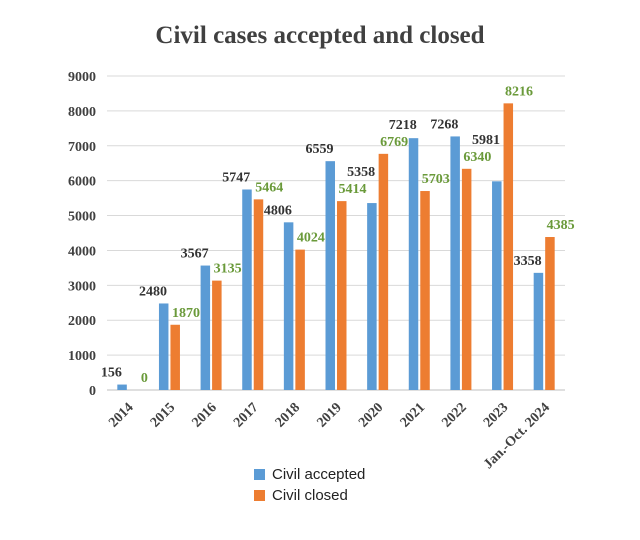 The height and width of the screenshot is (540, 640). I want to click on x-tick-label: 2022, so click(454, 415).